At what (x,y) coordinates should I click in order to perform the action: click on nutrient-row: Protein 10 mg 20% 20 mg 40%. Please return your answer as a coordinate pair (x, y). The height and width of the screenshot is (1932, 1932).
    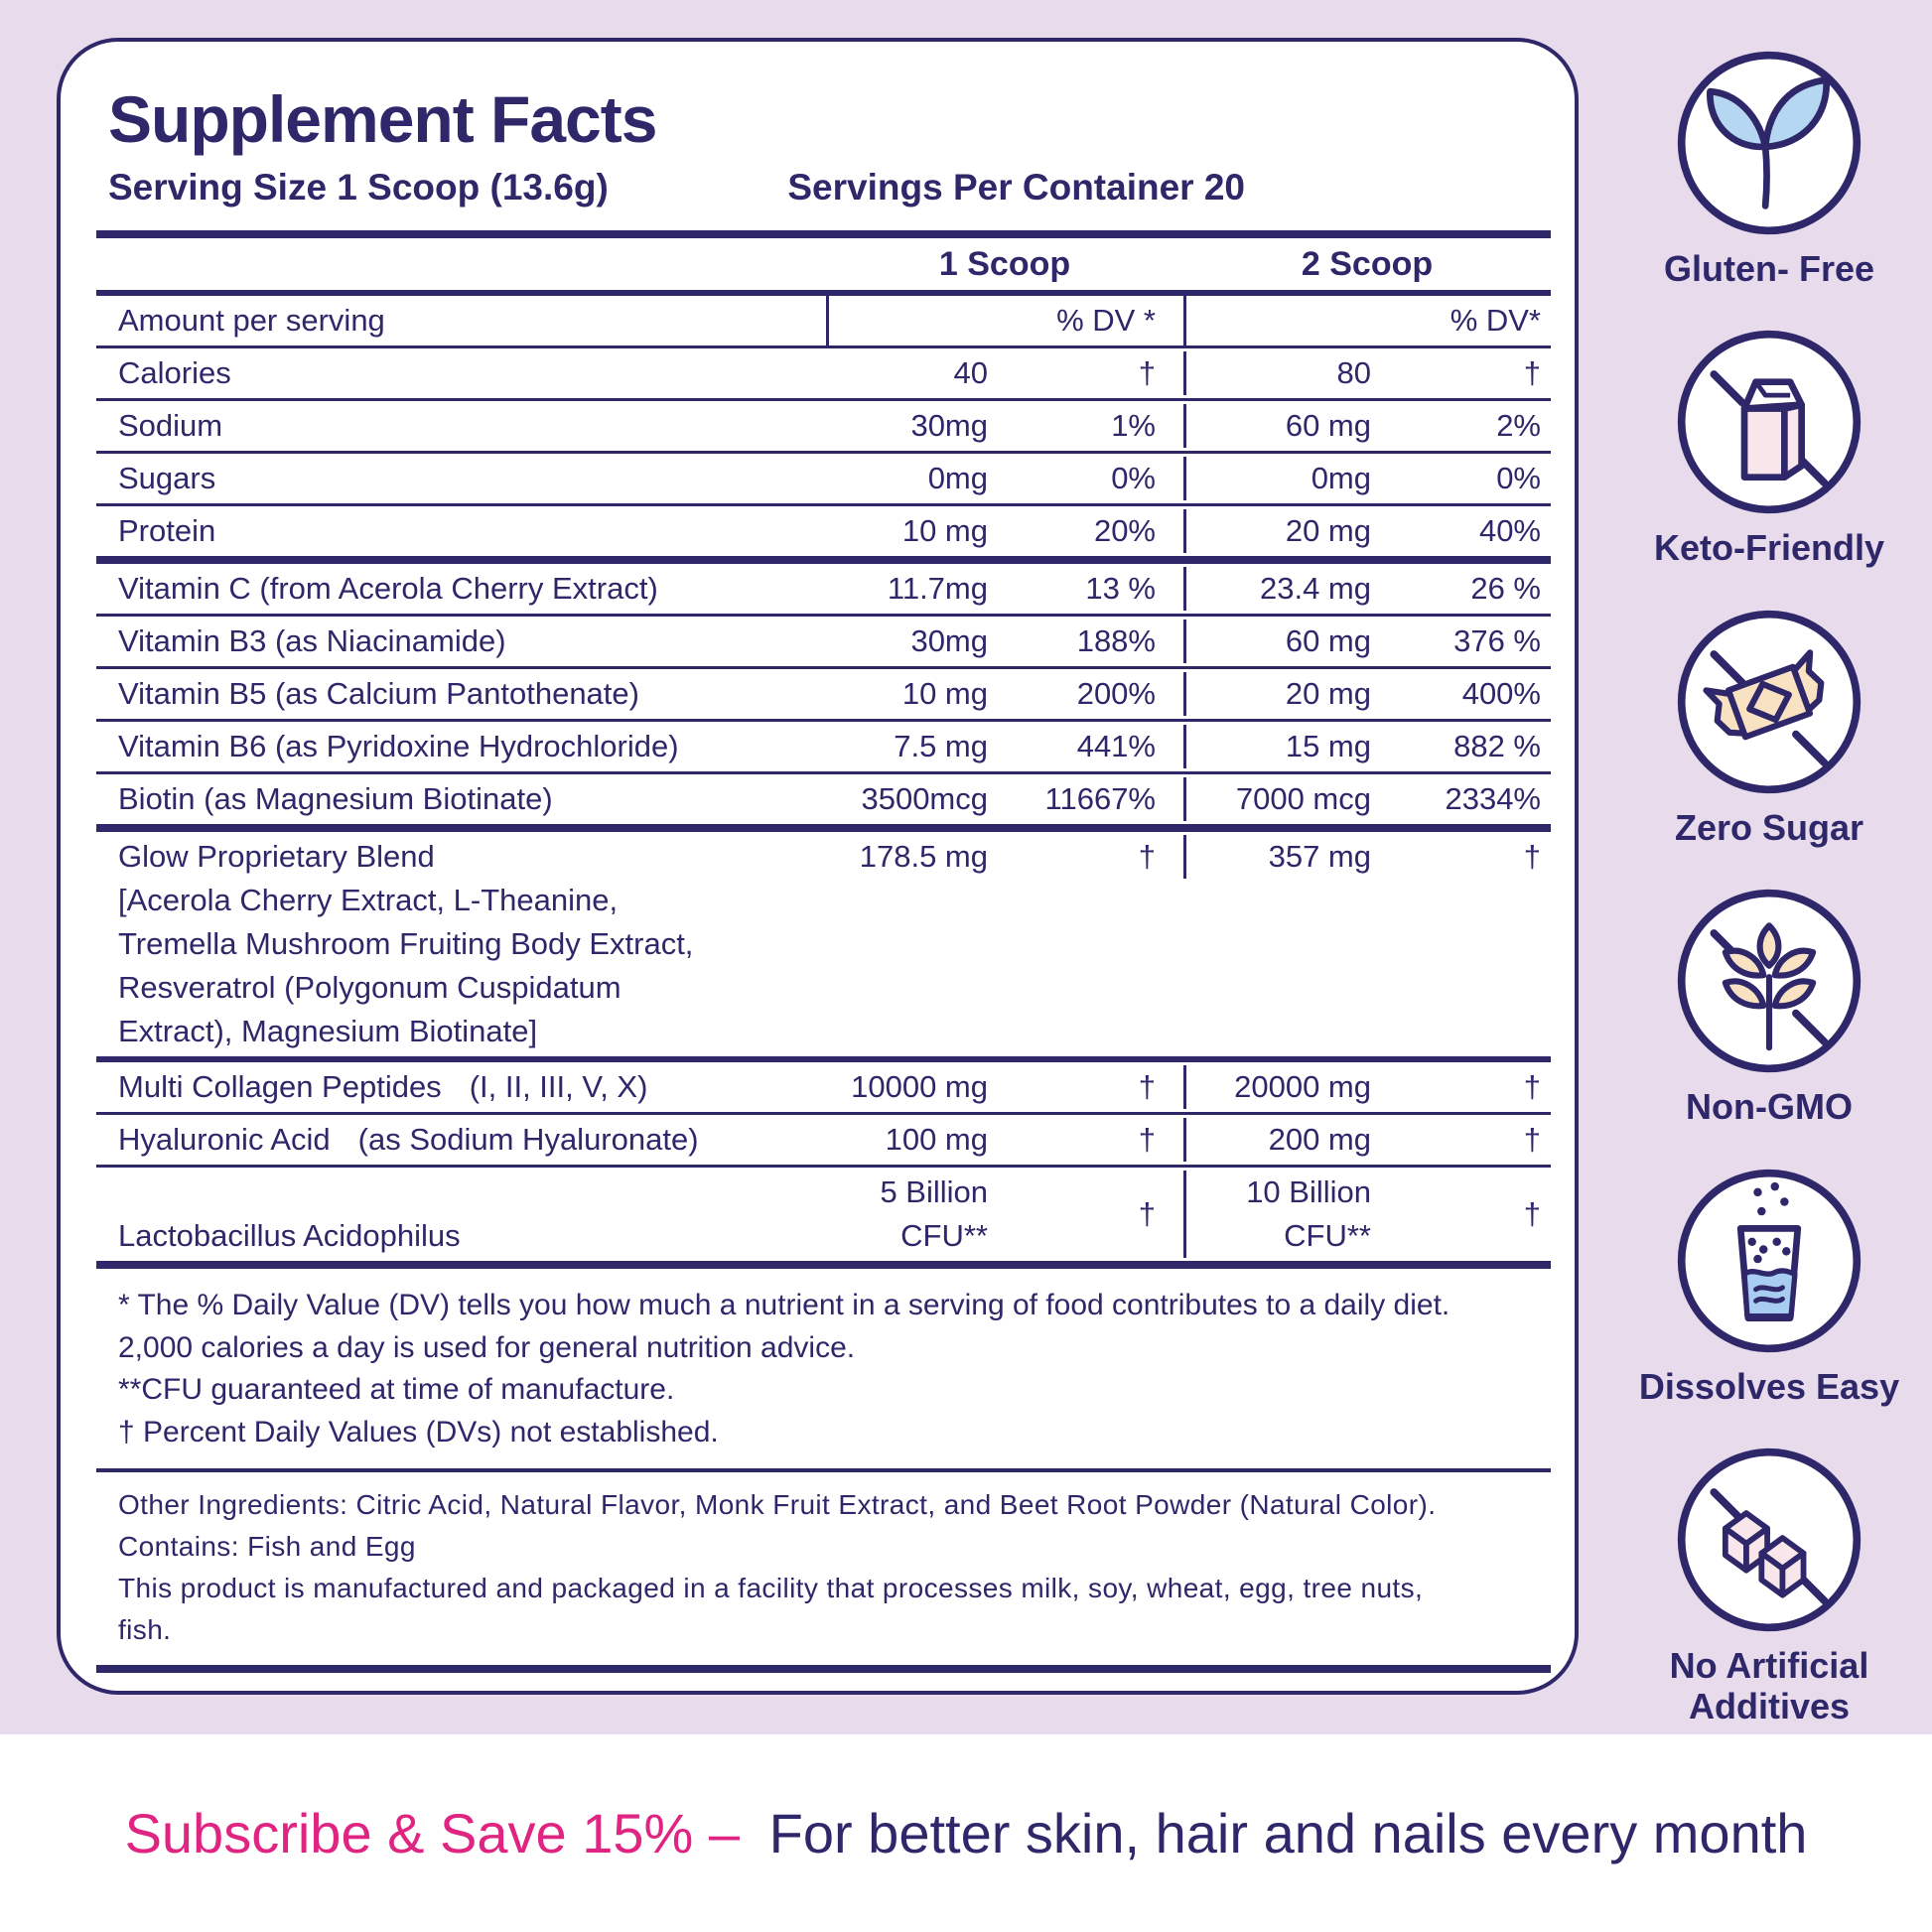
    Looking at the image, I should click on (824, 531).